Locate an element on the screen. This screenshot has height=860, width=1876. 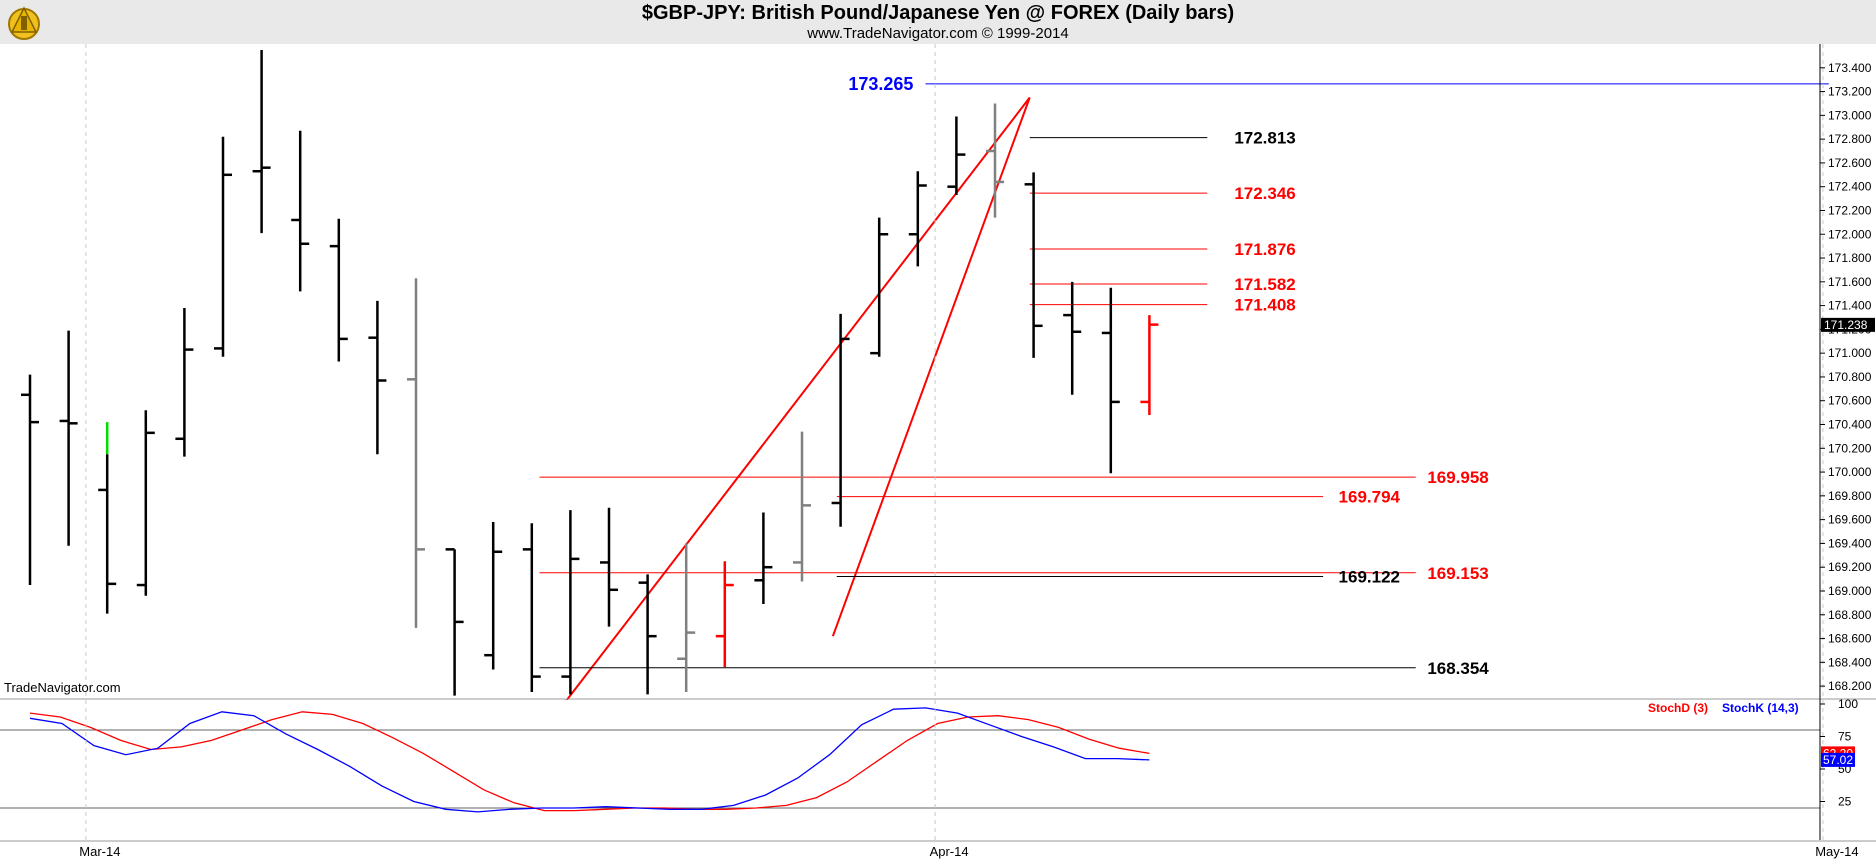
level-label: 169.958 is located at coordinates (1457, 477).